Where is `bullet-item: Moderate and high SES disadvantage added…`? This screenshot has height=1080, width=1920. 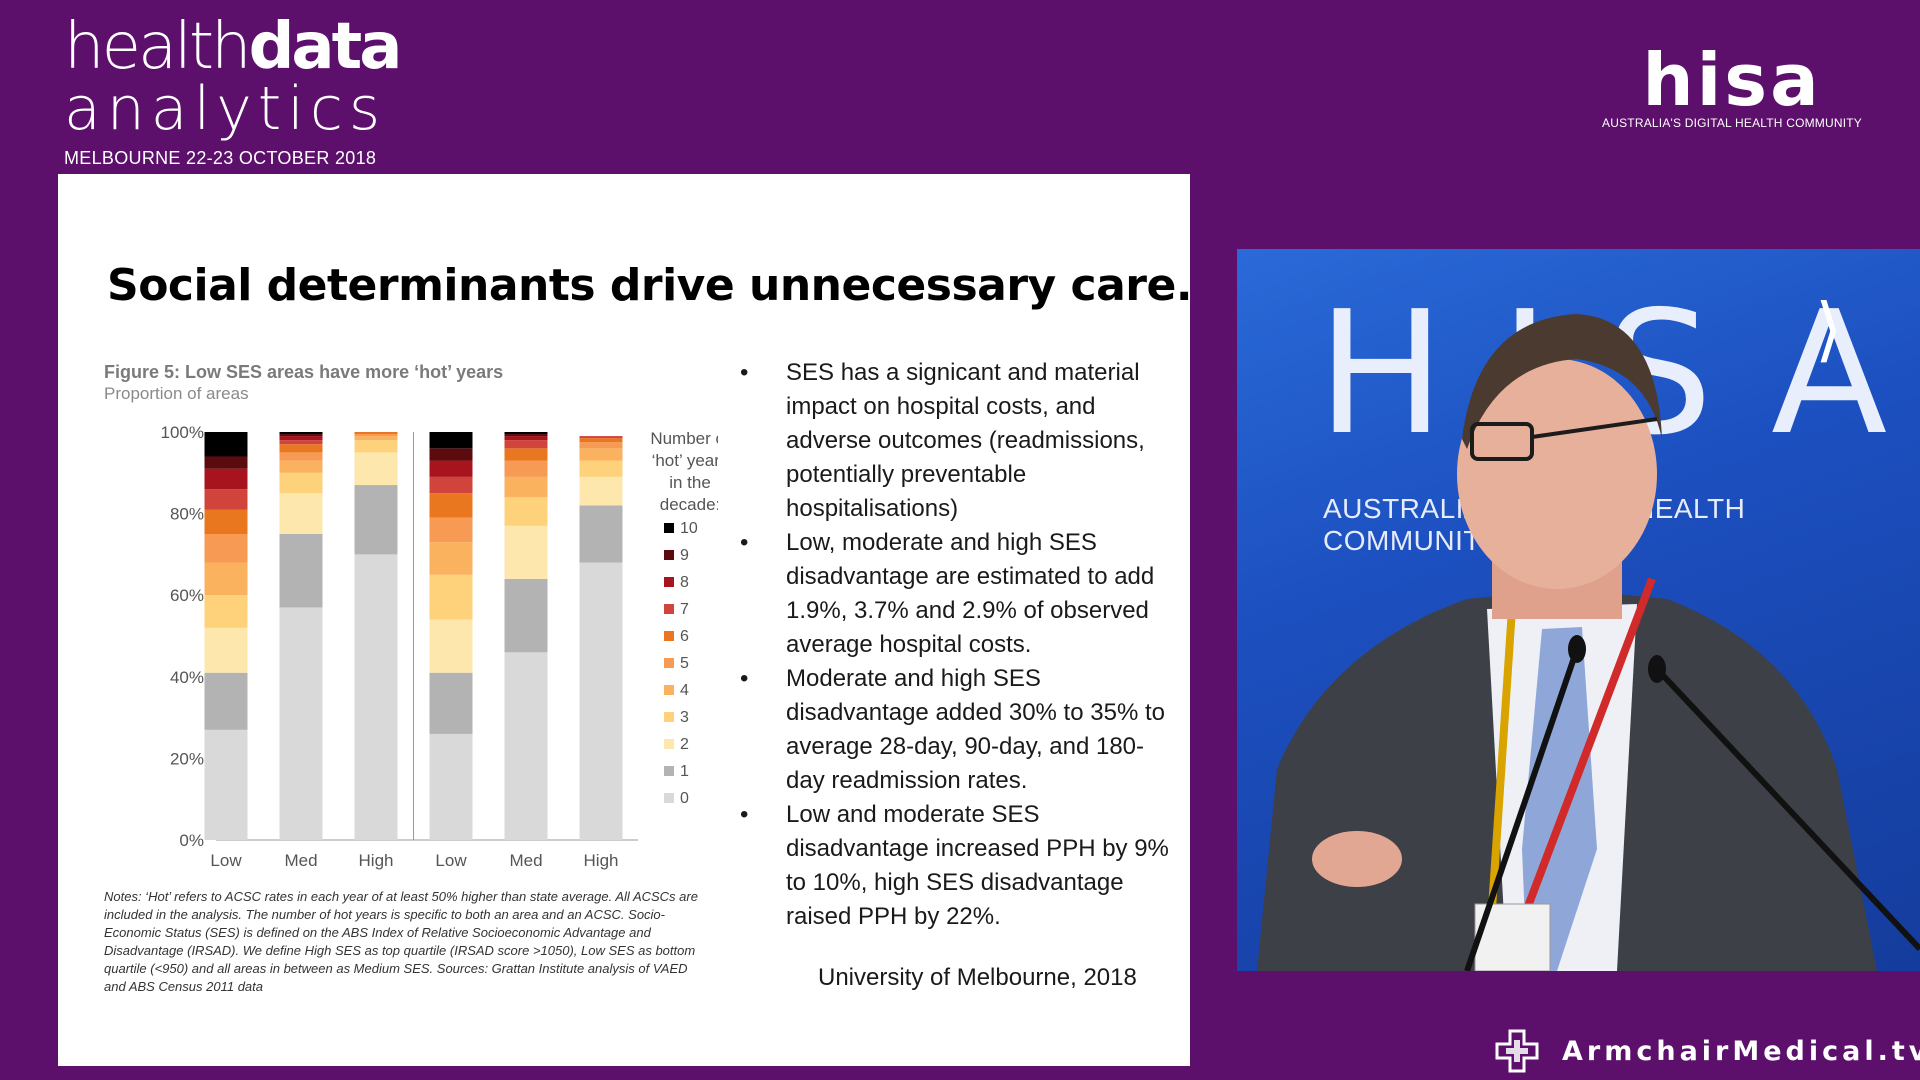
bullet-item: Moderate and high SES disadvantage added… is located at coordinates (958, 730).